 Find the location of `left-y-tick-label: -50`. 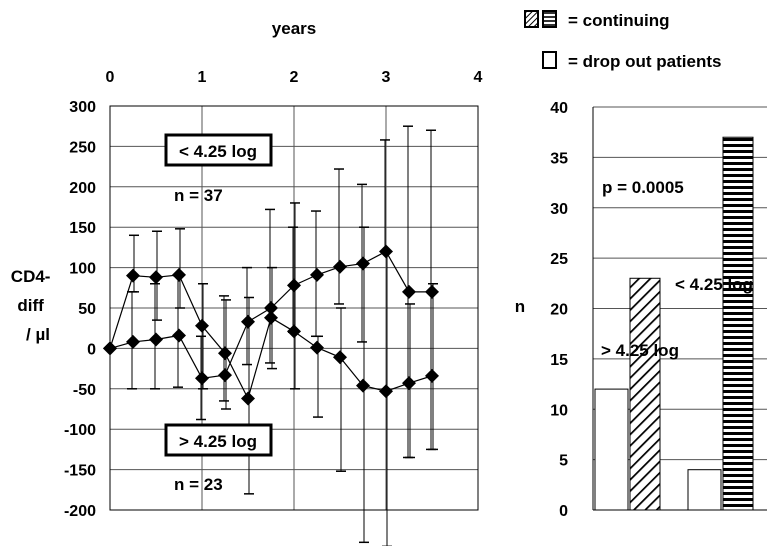

left-y-tick-label: -50 is located at coordinates (84, 390).